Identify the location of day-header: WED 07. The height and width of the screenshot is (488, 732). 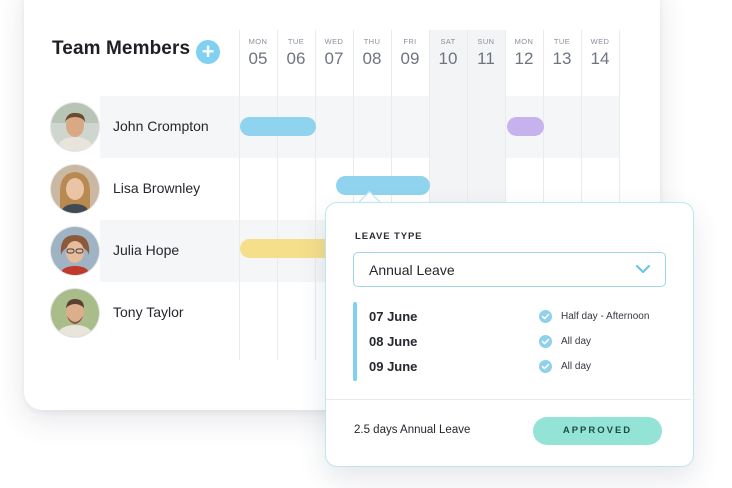
(334, 53).